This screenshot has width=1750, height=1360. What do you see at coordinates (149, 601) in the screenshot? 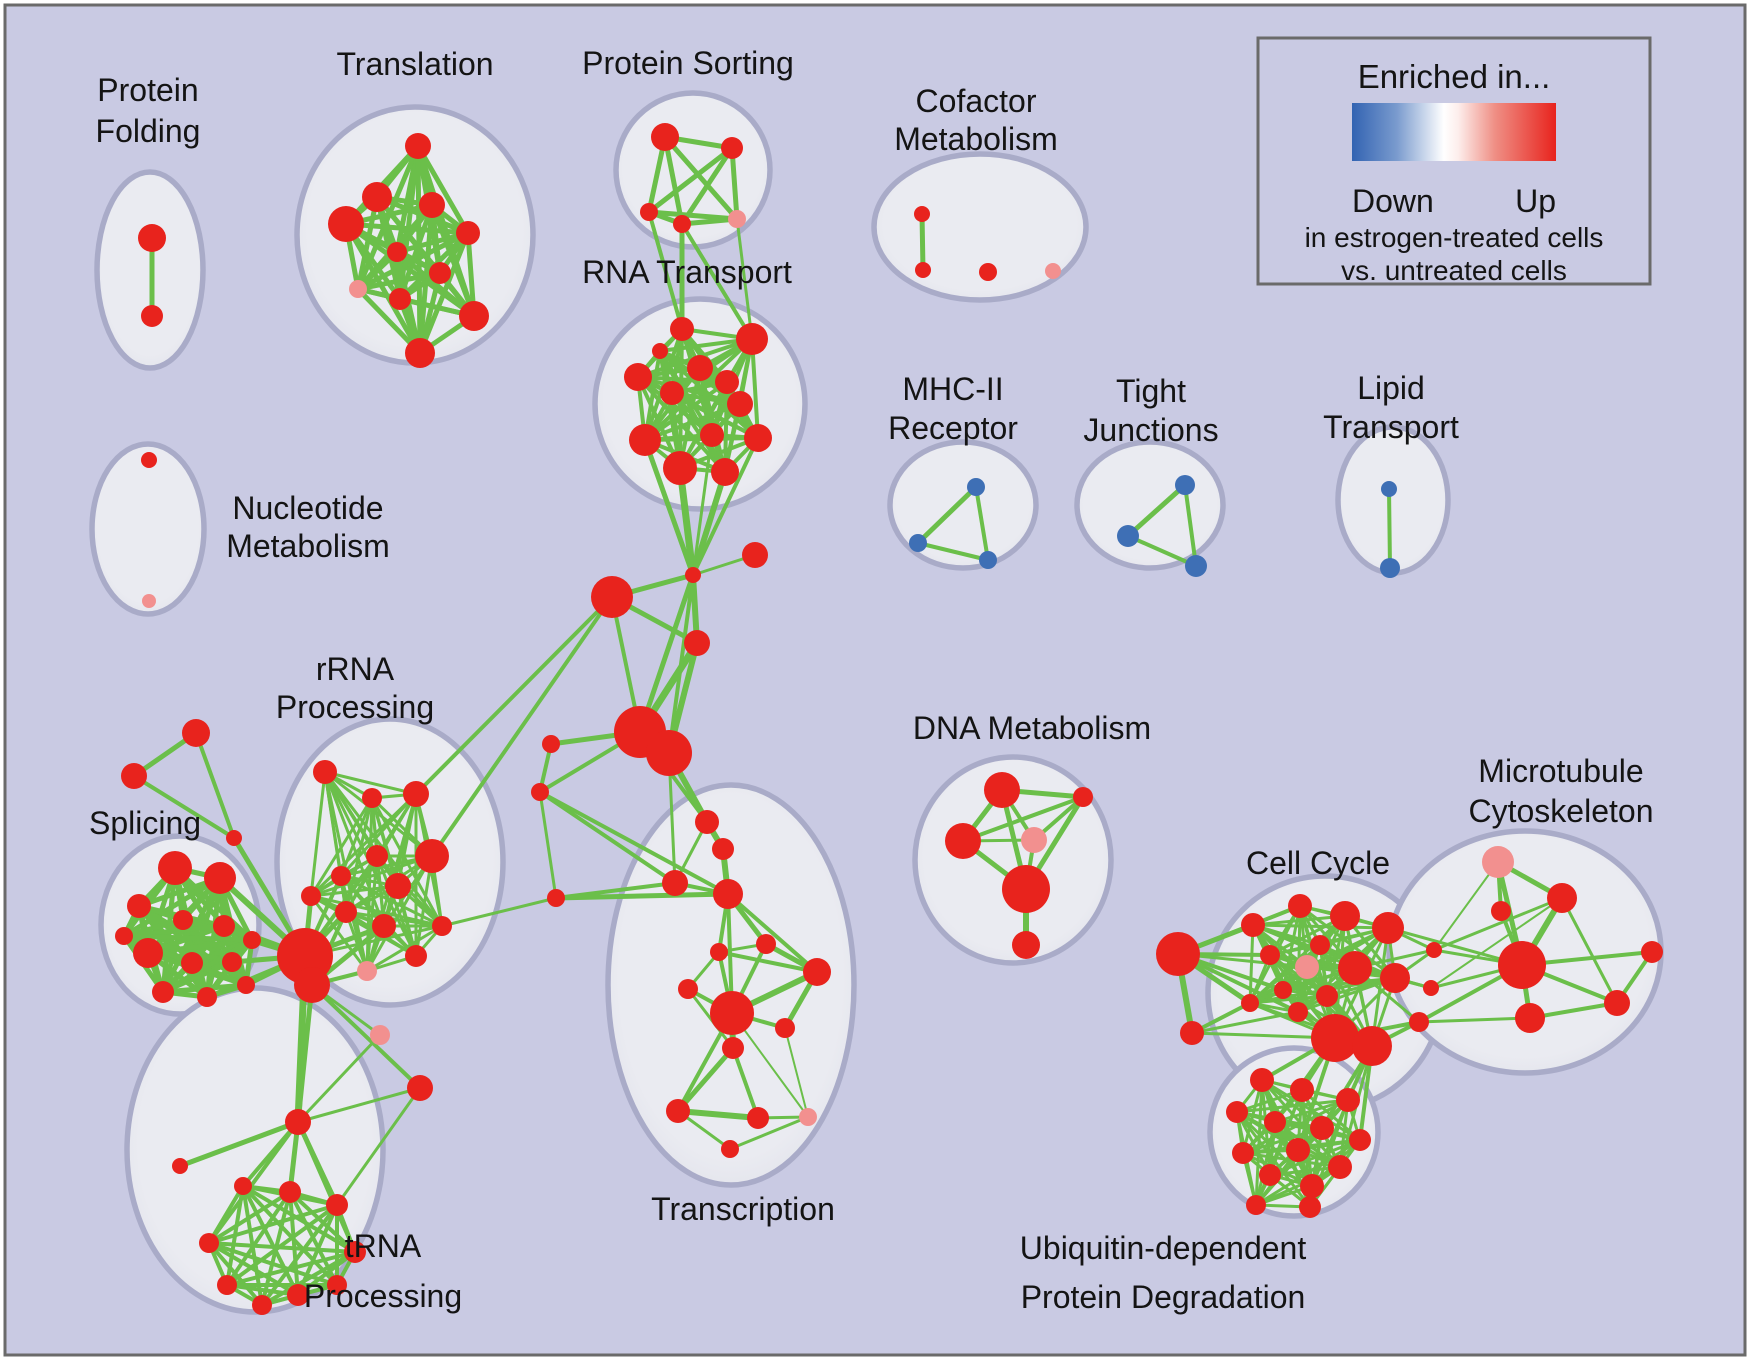
I see `gene-set-node-nucleotide-metabolism` at bounding box center [149, 601].